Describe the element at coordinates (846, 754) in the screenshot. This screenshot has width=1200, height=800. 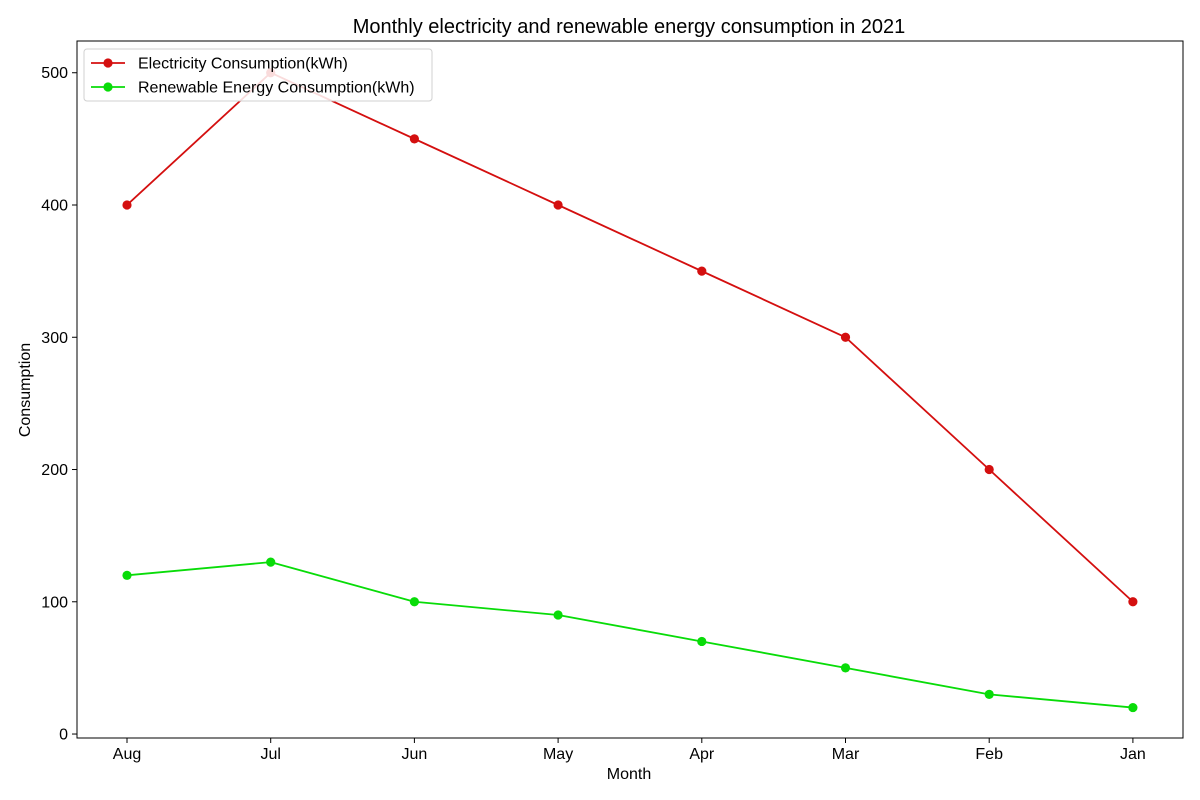
I see `x-tick-label: Mar` at that location.